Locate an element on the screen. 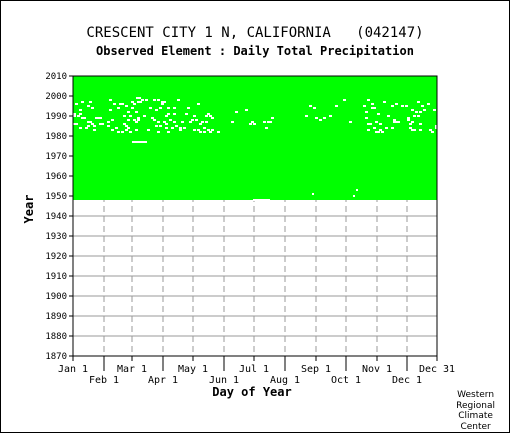  x-tick-label: Dec 1 is located at coordinates (407, 380).